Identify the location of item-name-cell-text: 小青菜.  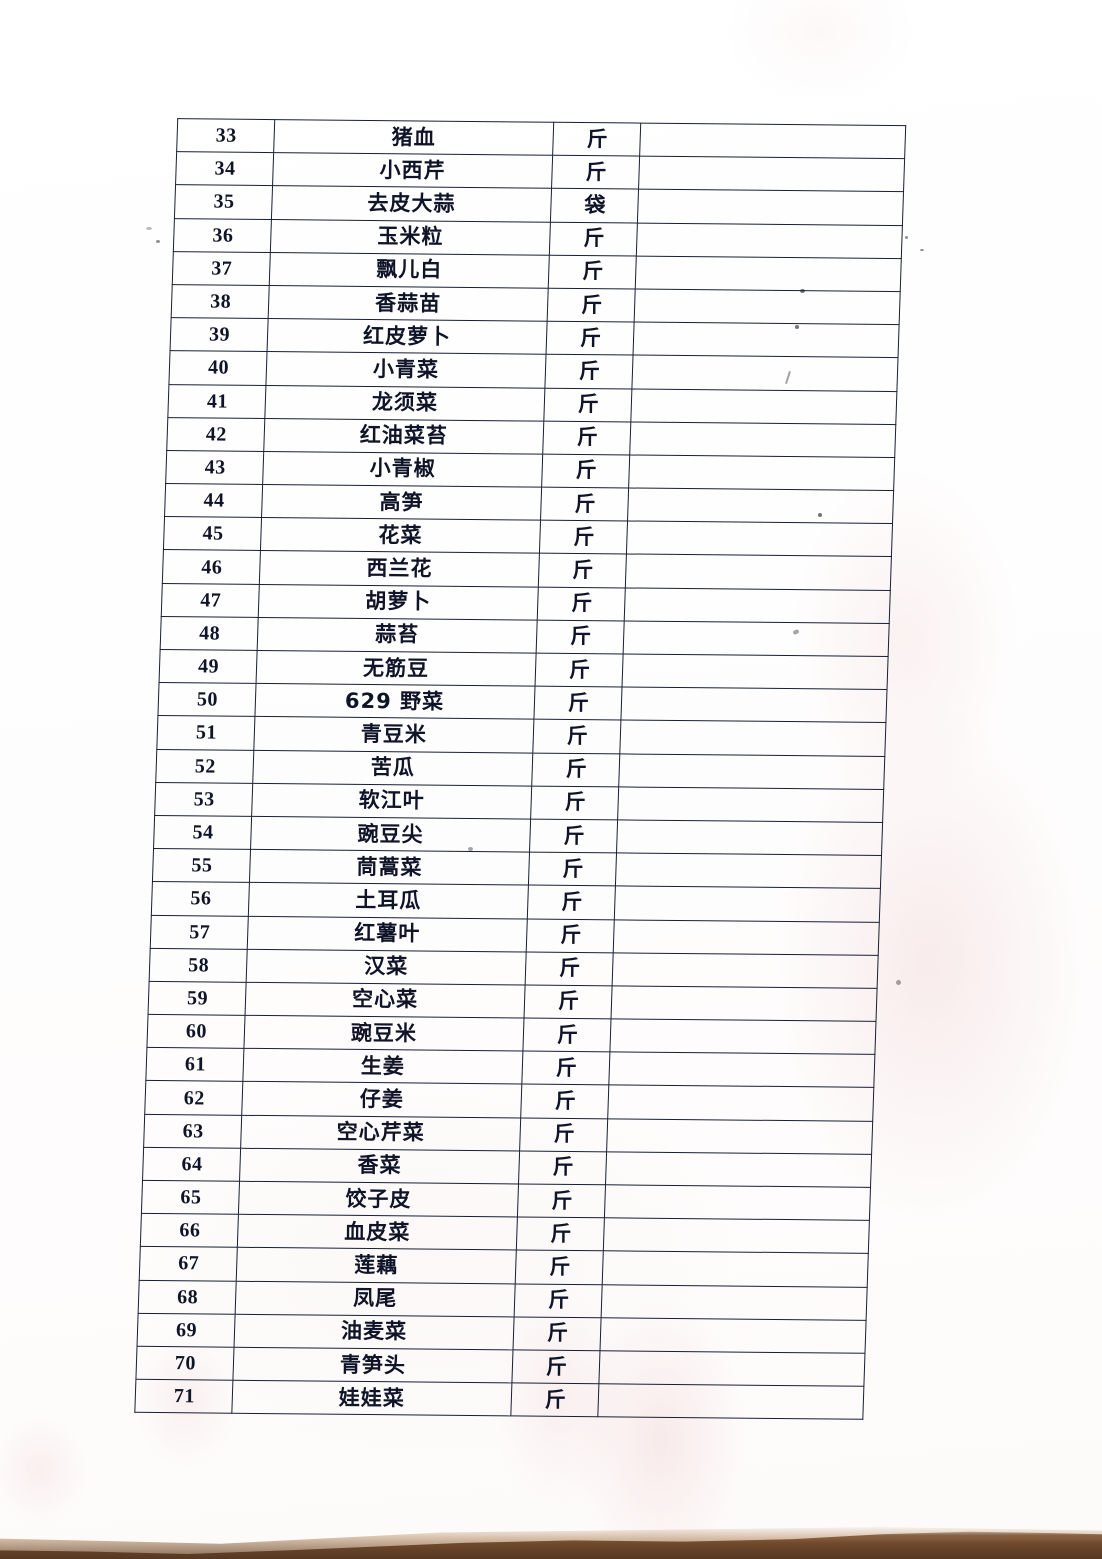
(406, 369).